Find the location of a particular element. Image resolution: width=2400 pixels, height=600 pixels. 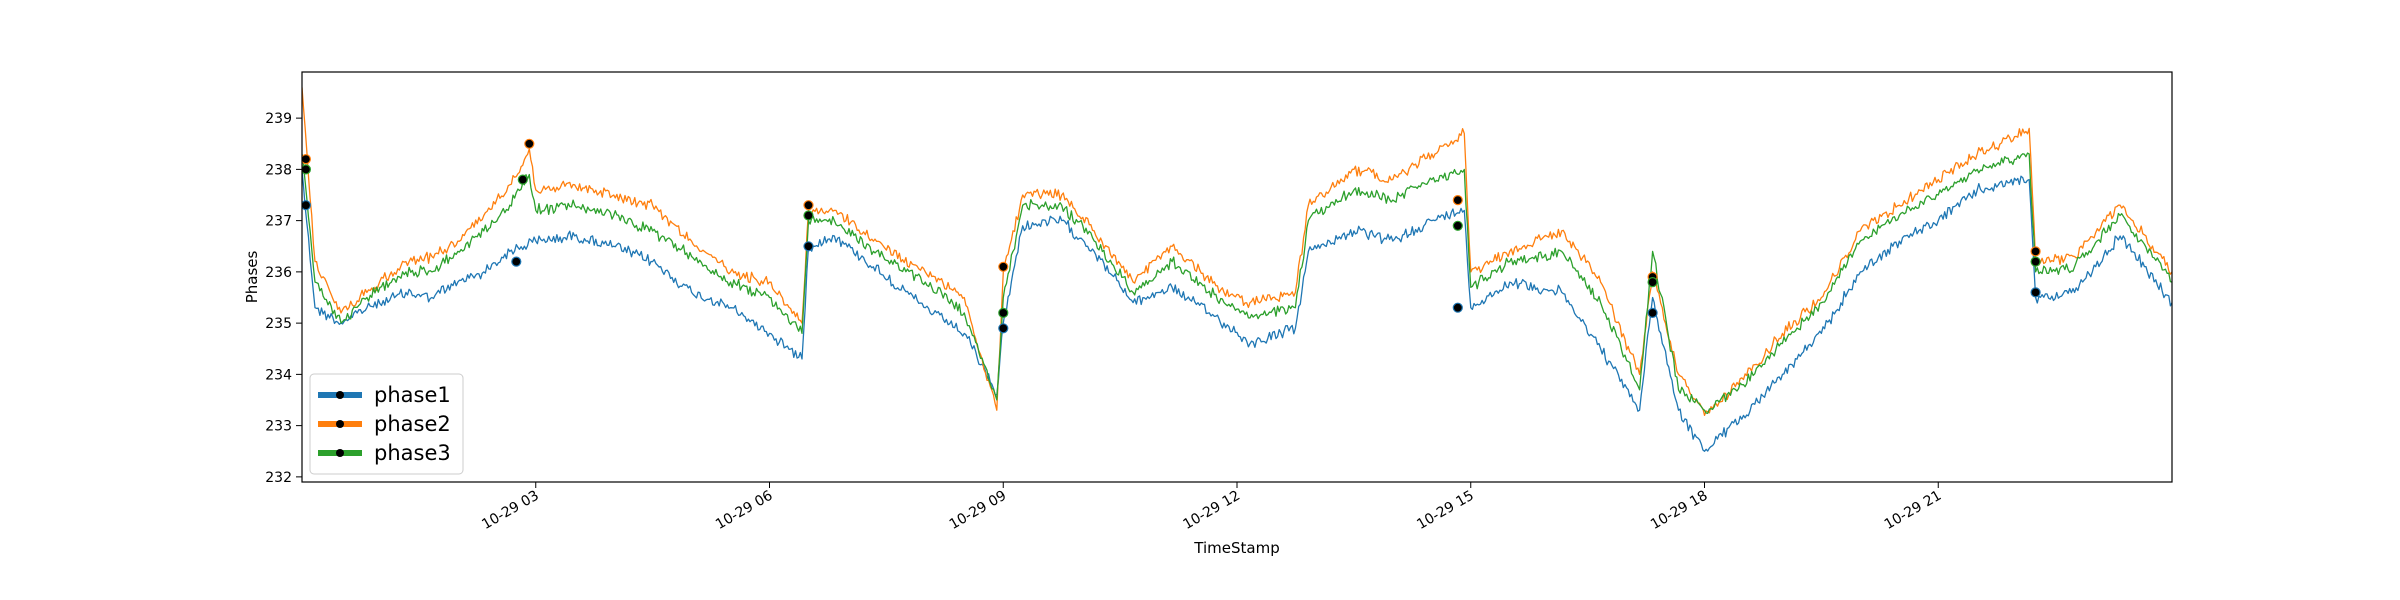

legend-box is located at coordinates (386, 424).